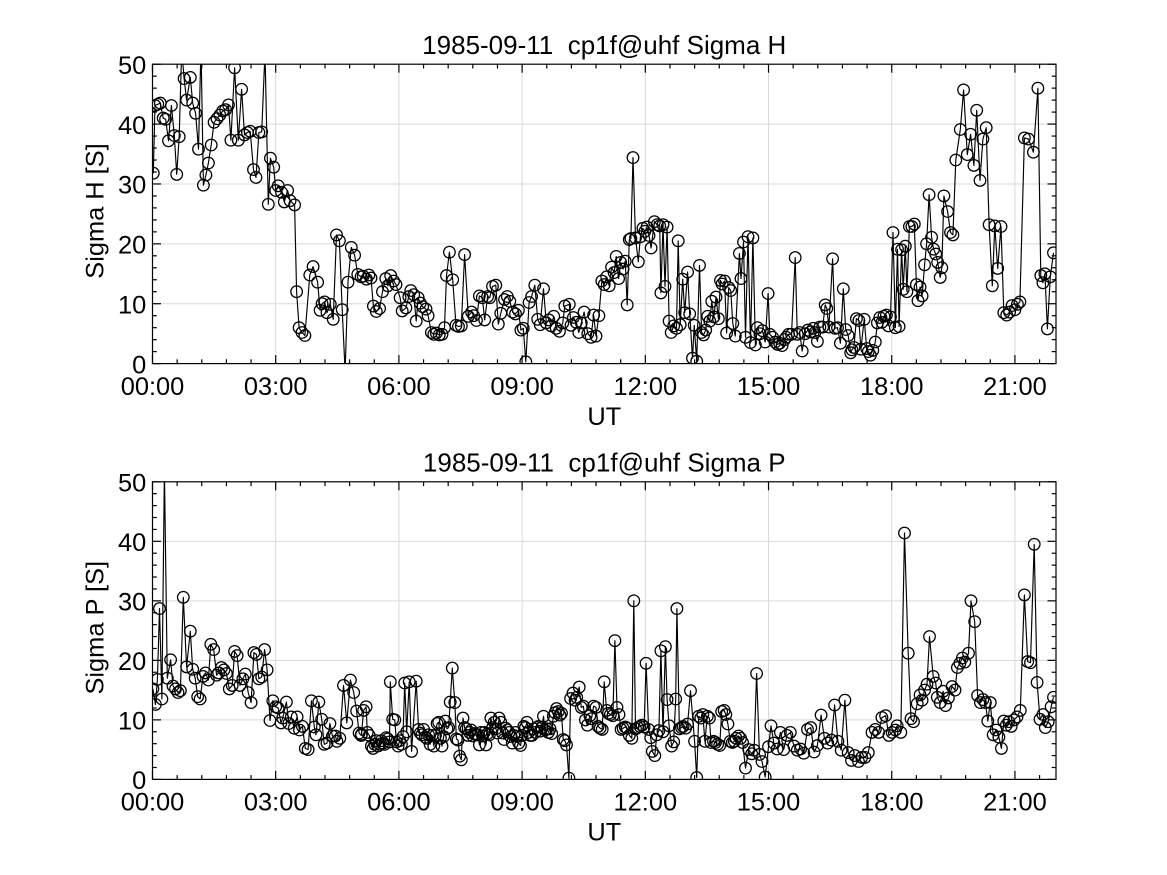  Describe the element at coordinates (604, 45) in the screenshot. I see `svg-text: 1985-09-11 cp1f@uhf Sigma H` at that location.